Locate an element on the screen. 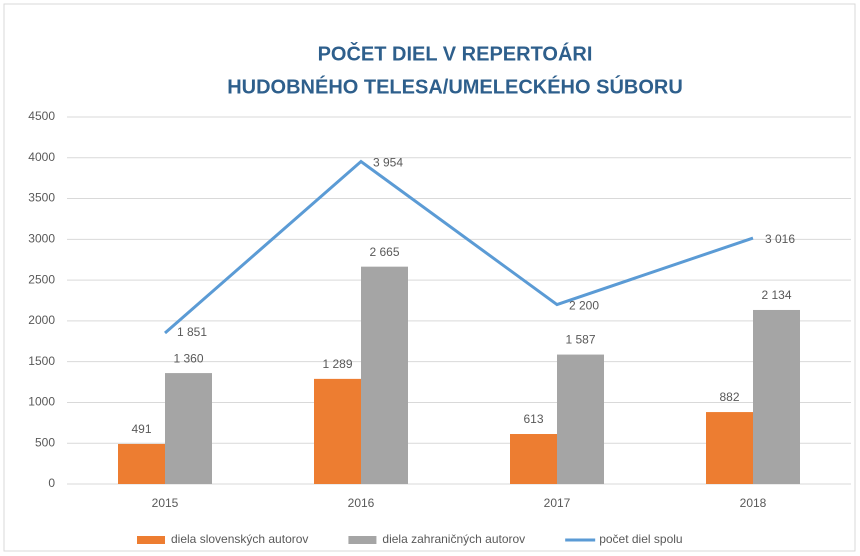 This screenshot has height=556, width=860. legend-label: diela zahraničných autorov is located at coordinates (453, 539).